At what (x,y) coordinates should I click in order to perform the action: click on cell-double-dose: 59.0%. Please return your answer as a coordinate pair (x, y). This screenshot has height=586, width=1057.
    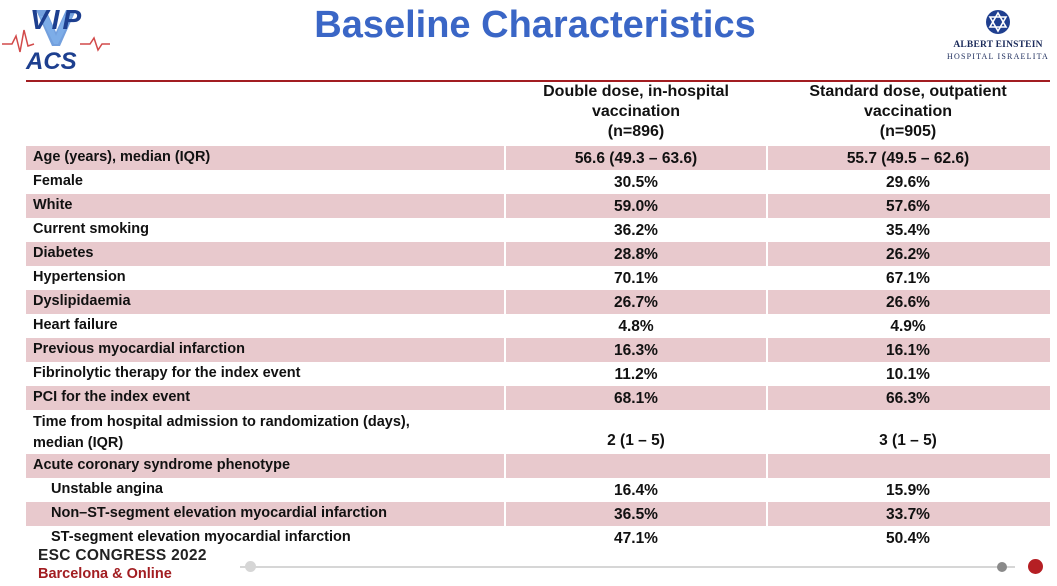
    Looking at the image, I should click on (636, 206).